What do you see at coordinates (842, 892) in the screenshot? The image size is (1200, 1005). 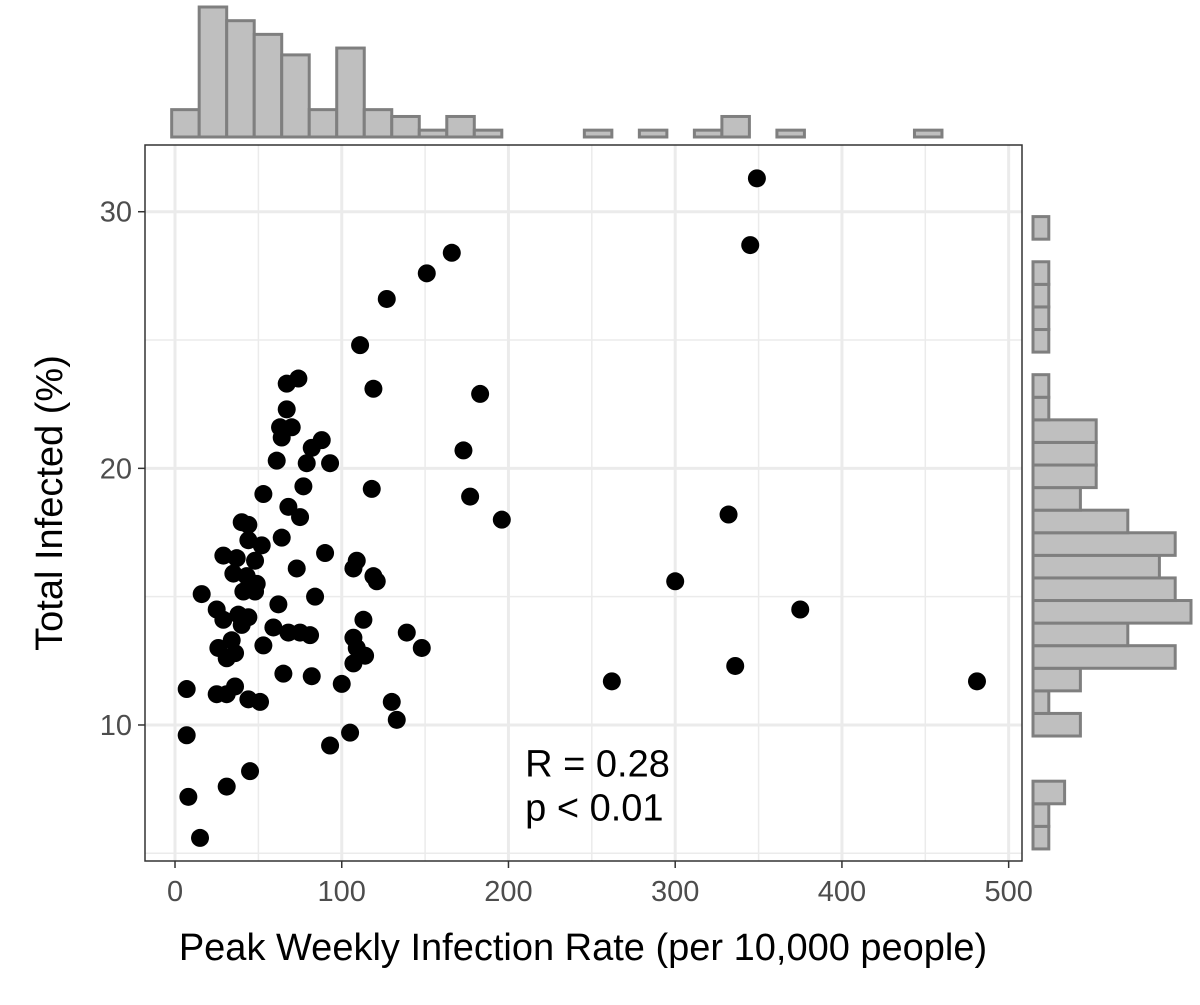 I see `x-tick-label: 400` at bounding box center [842, 892].